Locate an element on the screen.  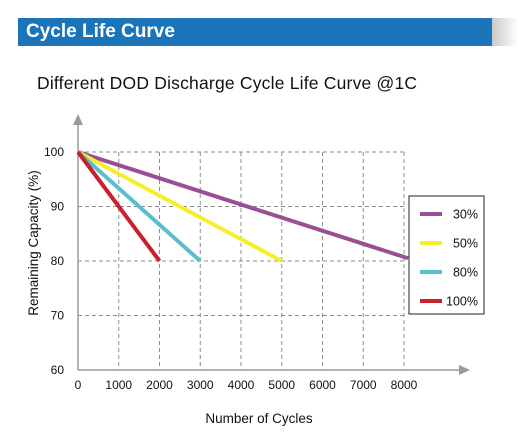
legend-label: 80% is located at coordinates (465, 273).